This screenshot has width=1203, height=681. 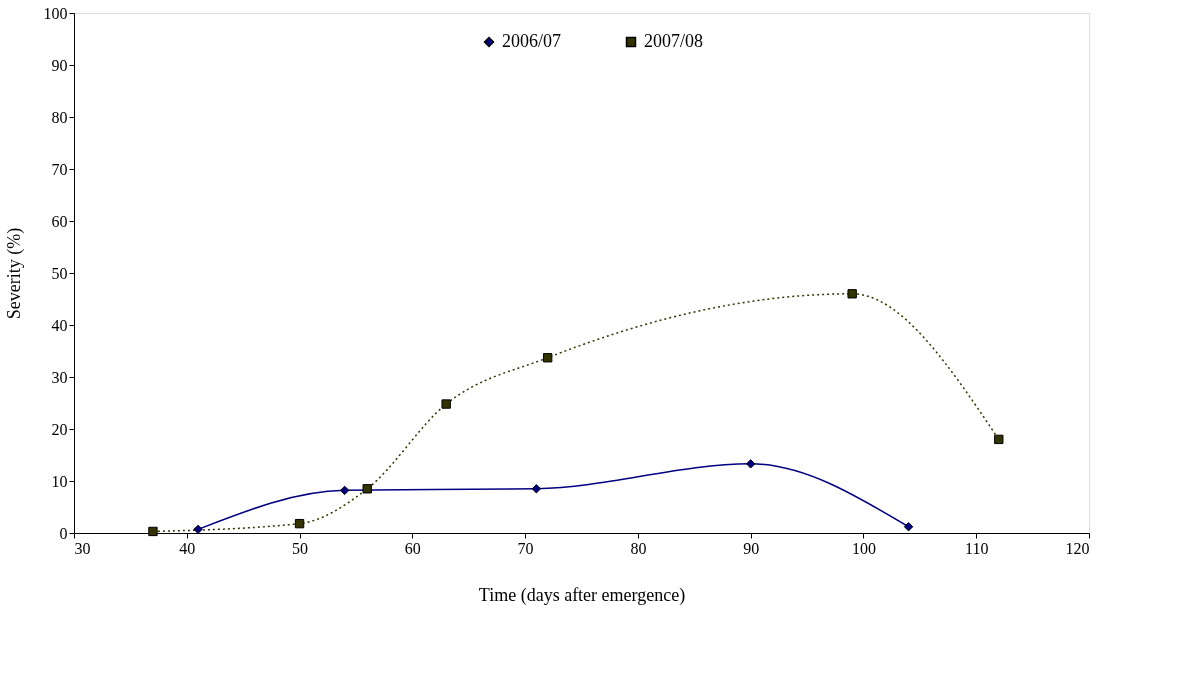 I want to click on y-tick-label: 0, so click(x=63, y=533).